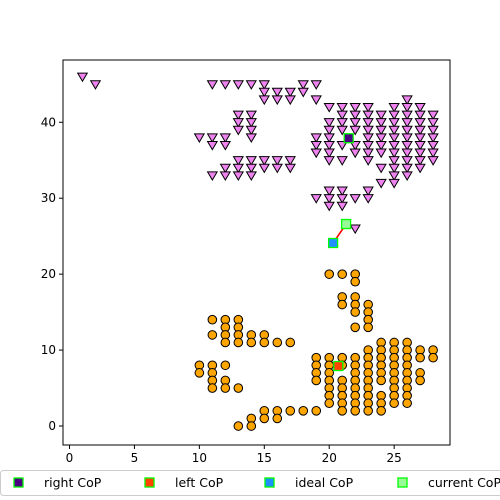 Image resolution: width=500 pixels, height=500 pixels. I want to click on right-cop-legend-swatch, so click(18, 482).